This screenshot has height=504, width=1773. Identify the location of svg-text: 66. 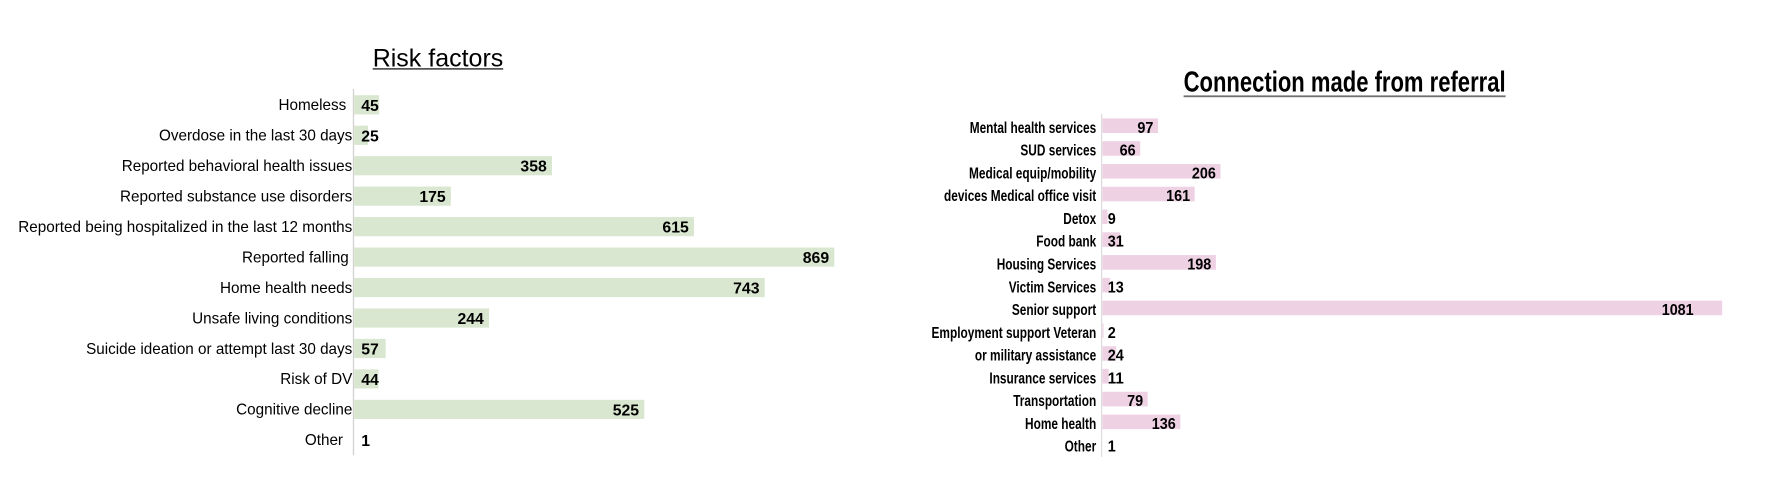
(1128, 151).